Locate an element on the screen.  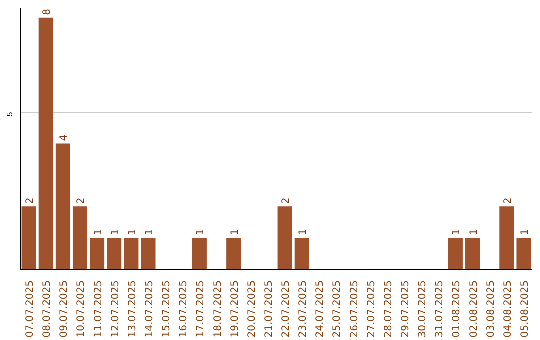
x-tick-label: 23.07.2025 is located at coordinates (304, 309).